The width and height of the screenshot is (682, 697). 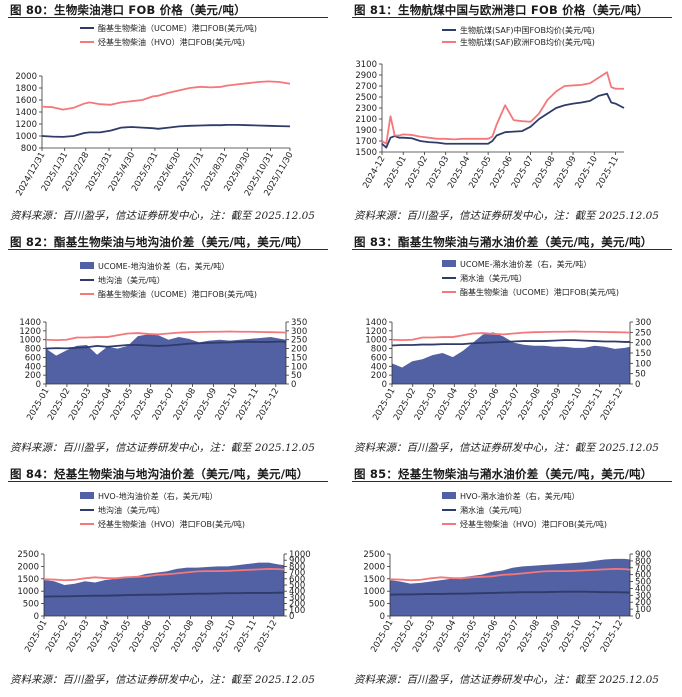 What do you see at coordinates (525, 264) in the screenshot?
I see `legend-label: UCOME-潲水油价差（右，美元/吨）` at bounding box center [525, 264].